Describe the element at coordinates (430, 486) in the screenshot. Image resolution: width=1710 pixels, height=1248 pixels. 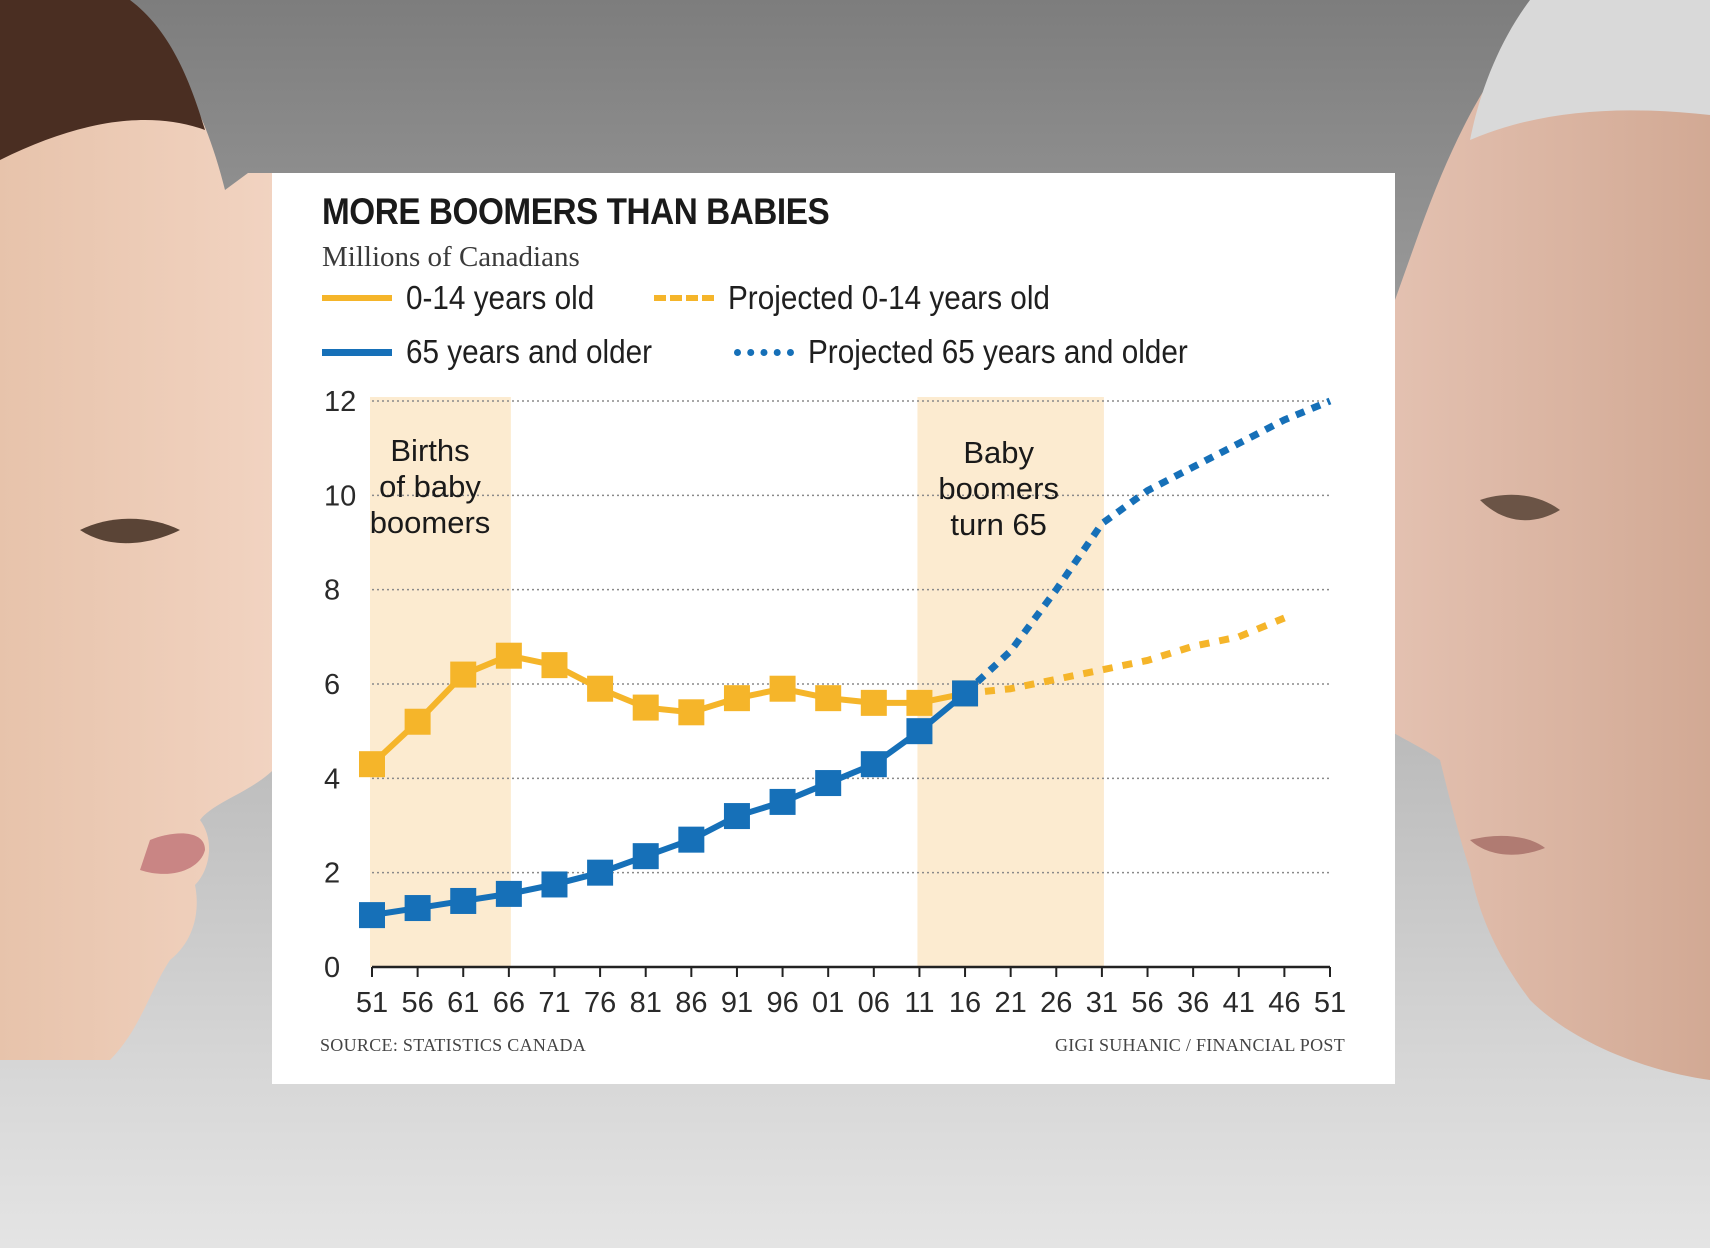
I see `annotation-line: of baby` at that location.